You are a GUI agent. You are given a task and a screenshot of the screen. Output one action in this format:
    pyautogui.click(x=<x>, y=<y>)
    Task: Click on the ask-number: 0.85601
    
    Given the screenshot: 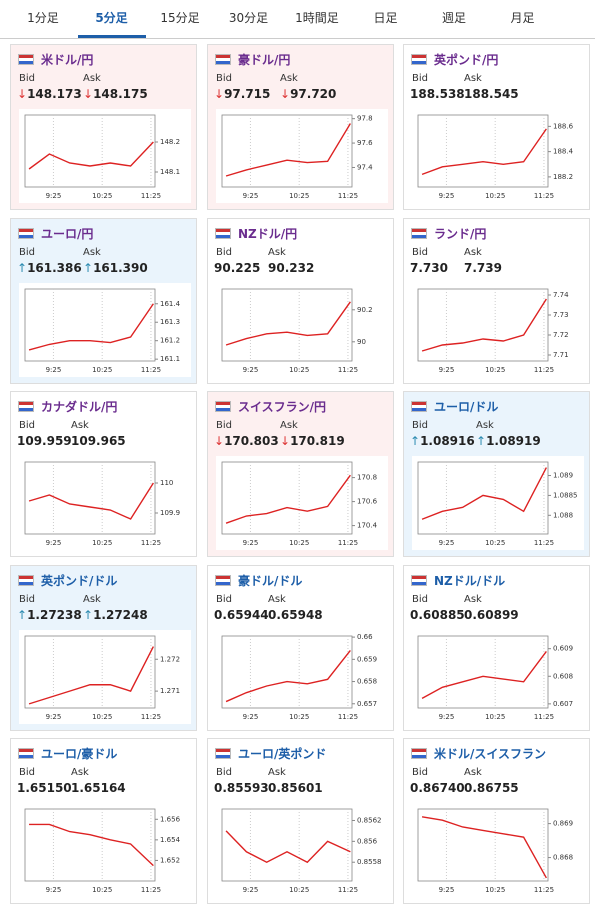 What is the action you would take?
    pyautogui.click(x=295, y=788)
    